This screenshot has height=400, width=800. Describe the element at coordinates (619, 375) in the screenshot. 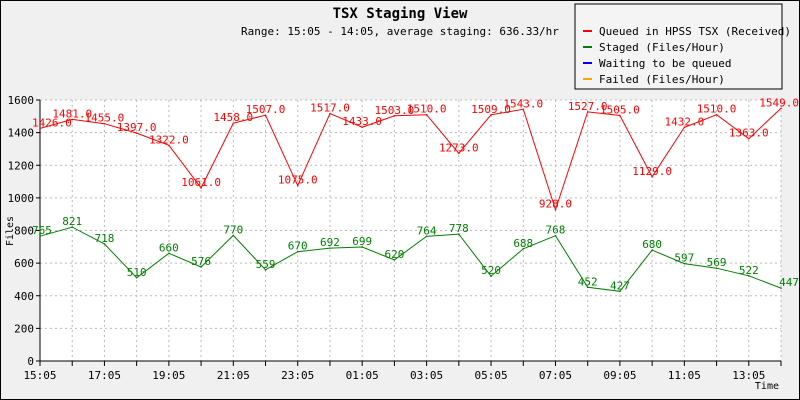

I see `x-tick-label: 09:05` at that location.